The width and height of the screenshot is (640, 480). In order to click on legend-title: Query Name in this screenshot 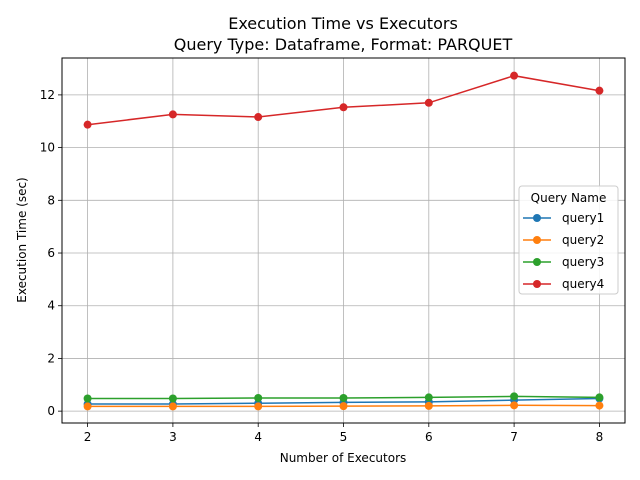, I will do `click(569, 198)`.